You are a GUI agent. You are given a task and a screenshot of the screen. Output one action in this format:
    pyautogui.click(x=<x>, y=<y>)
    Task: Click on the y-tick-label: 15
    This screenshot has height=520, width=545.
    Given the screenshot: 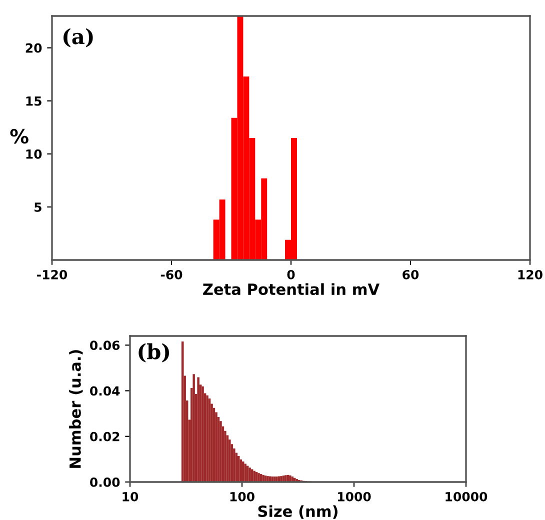 What is the action you would take?
    pyautogui.click(x=34, y=101)
    